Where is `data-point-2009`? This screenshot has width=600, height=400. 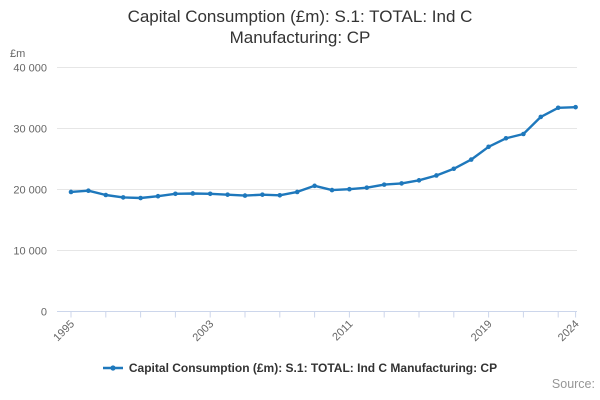
data-point-2009 is located at coordinates (314, 186).